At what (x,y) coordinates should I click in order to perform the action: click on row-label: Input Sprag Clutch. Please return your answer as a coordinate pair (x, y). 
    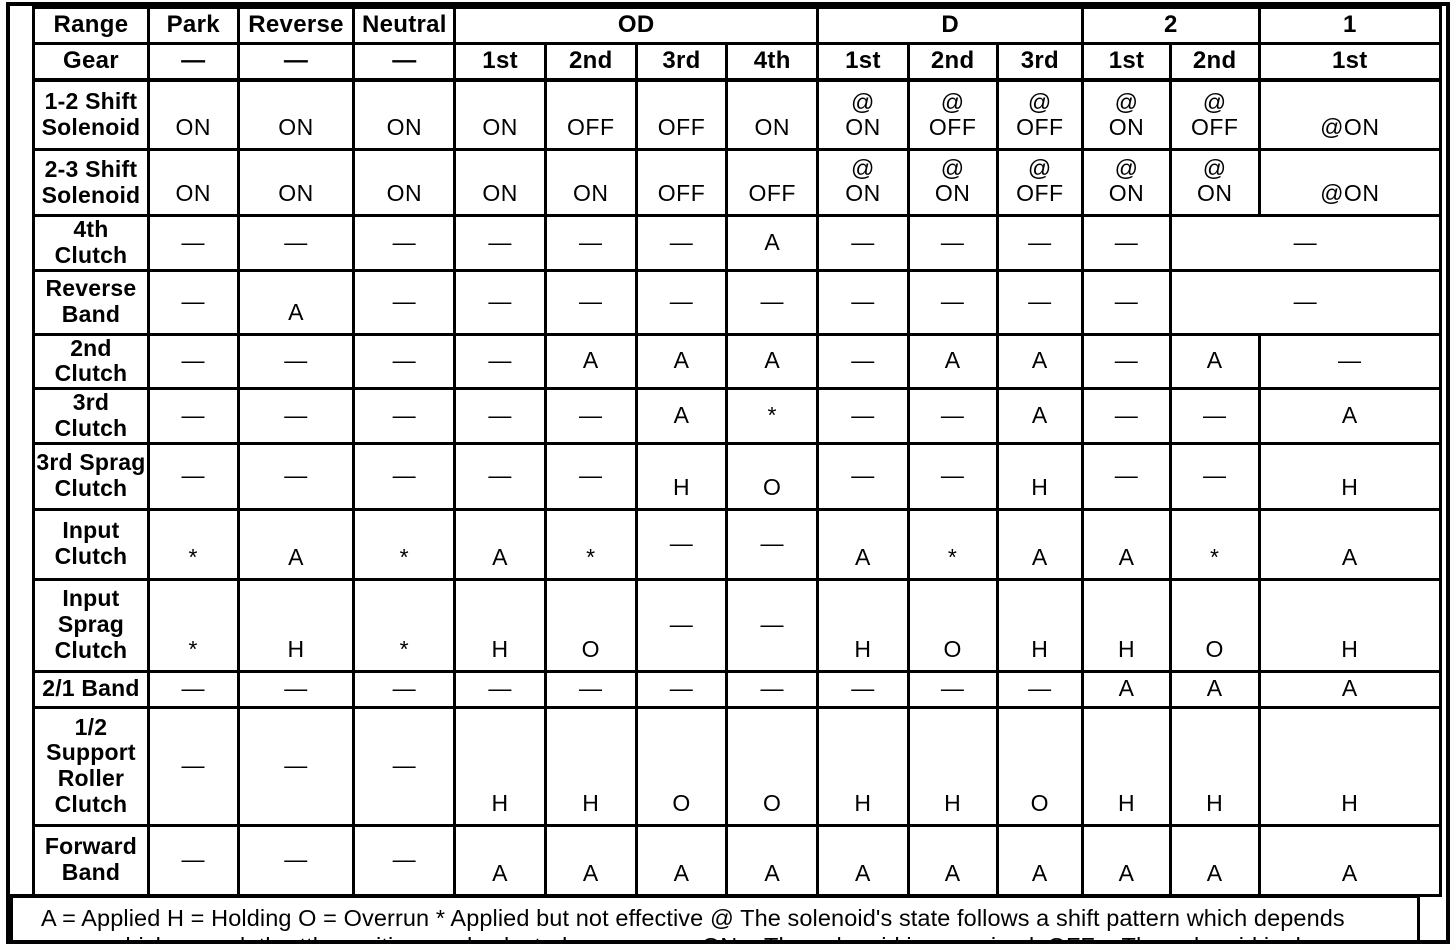
    Looking at the image, I should click on (91, 625).